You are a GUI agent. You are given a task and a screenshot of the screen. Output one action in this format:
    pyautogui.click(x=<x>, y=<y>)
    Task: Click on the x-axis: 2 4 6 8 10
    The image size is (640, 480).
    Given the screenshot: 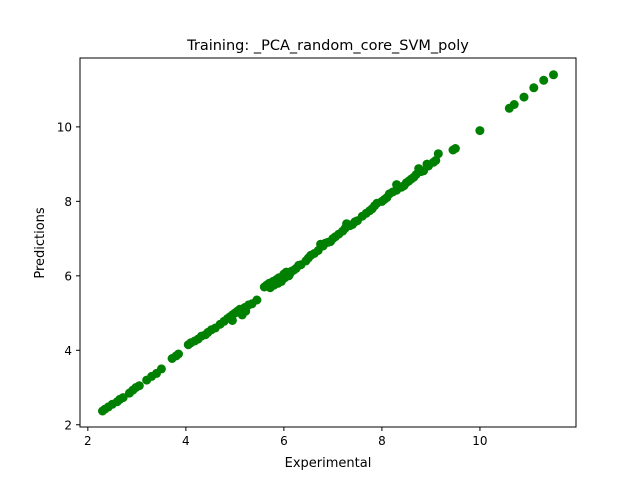 What is the action you would take?
    pyautogui.click(x=286, y=437)
    